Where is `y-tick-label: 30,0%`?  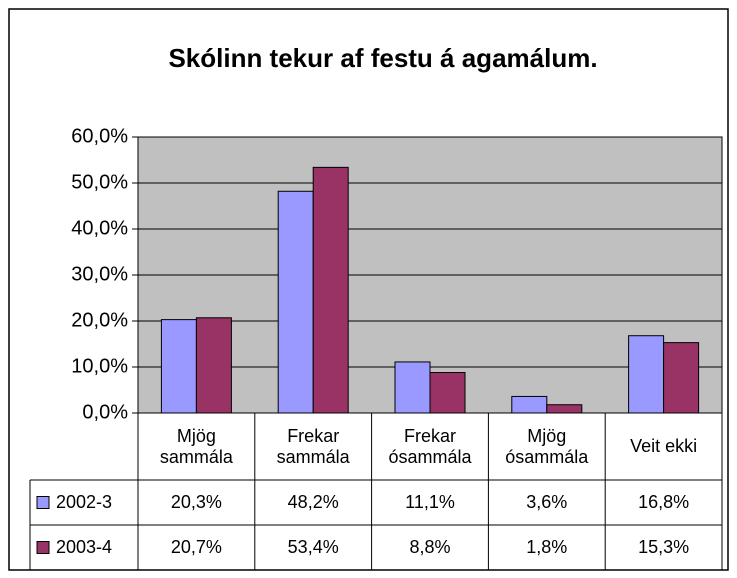
y-tick-label: 30,0% is located at coordinates (99, 274).